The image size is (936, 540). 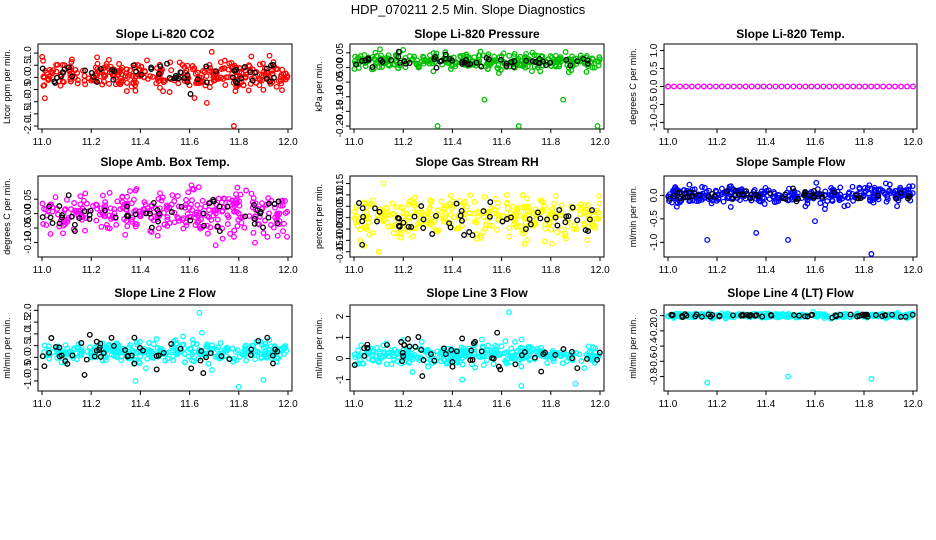 I want to click on panel-title: Slope Li-820 Temp., so click(x=790, y=34).